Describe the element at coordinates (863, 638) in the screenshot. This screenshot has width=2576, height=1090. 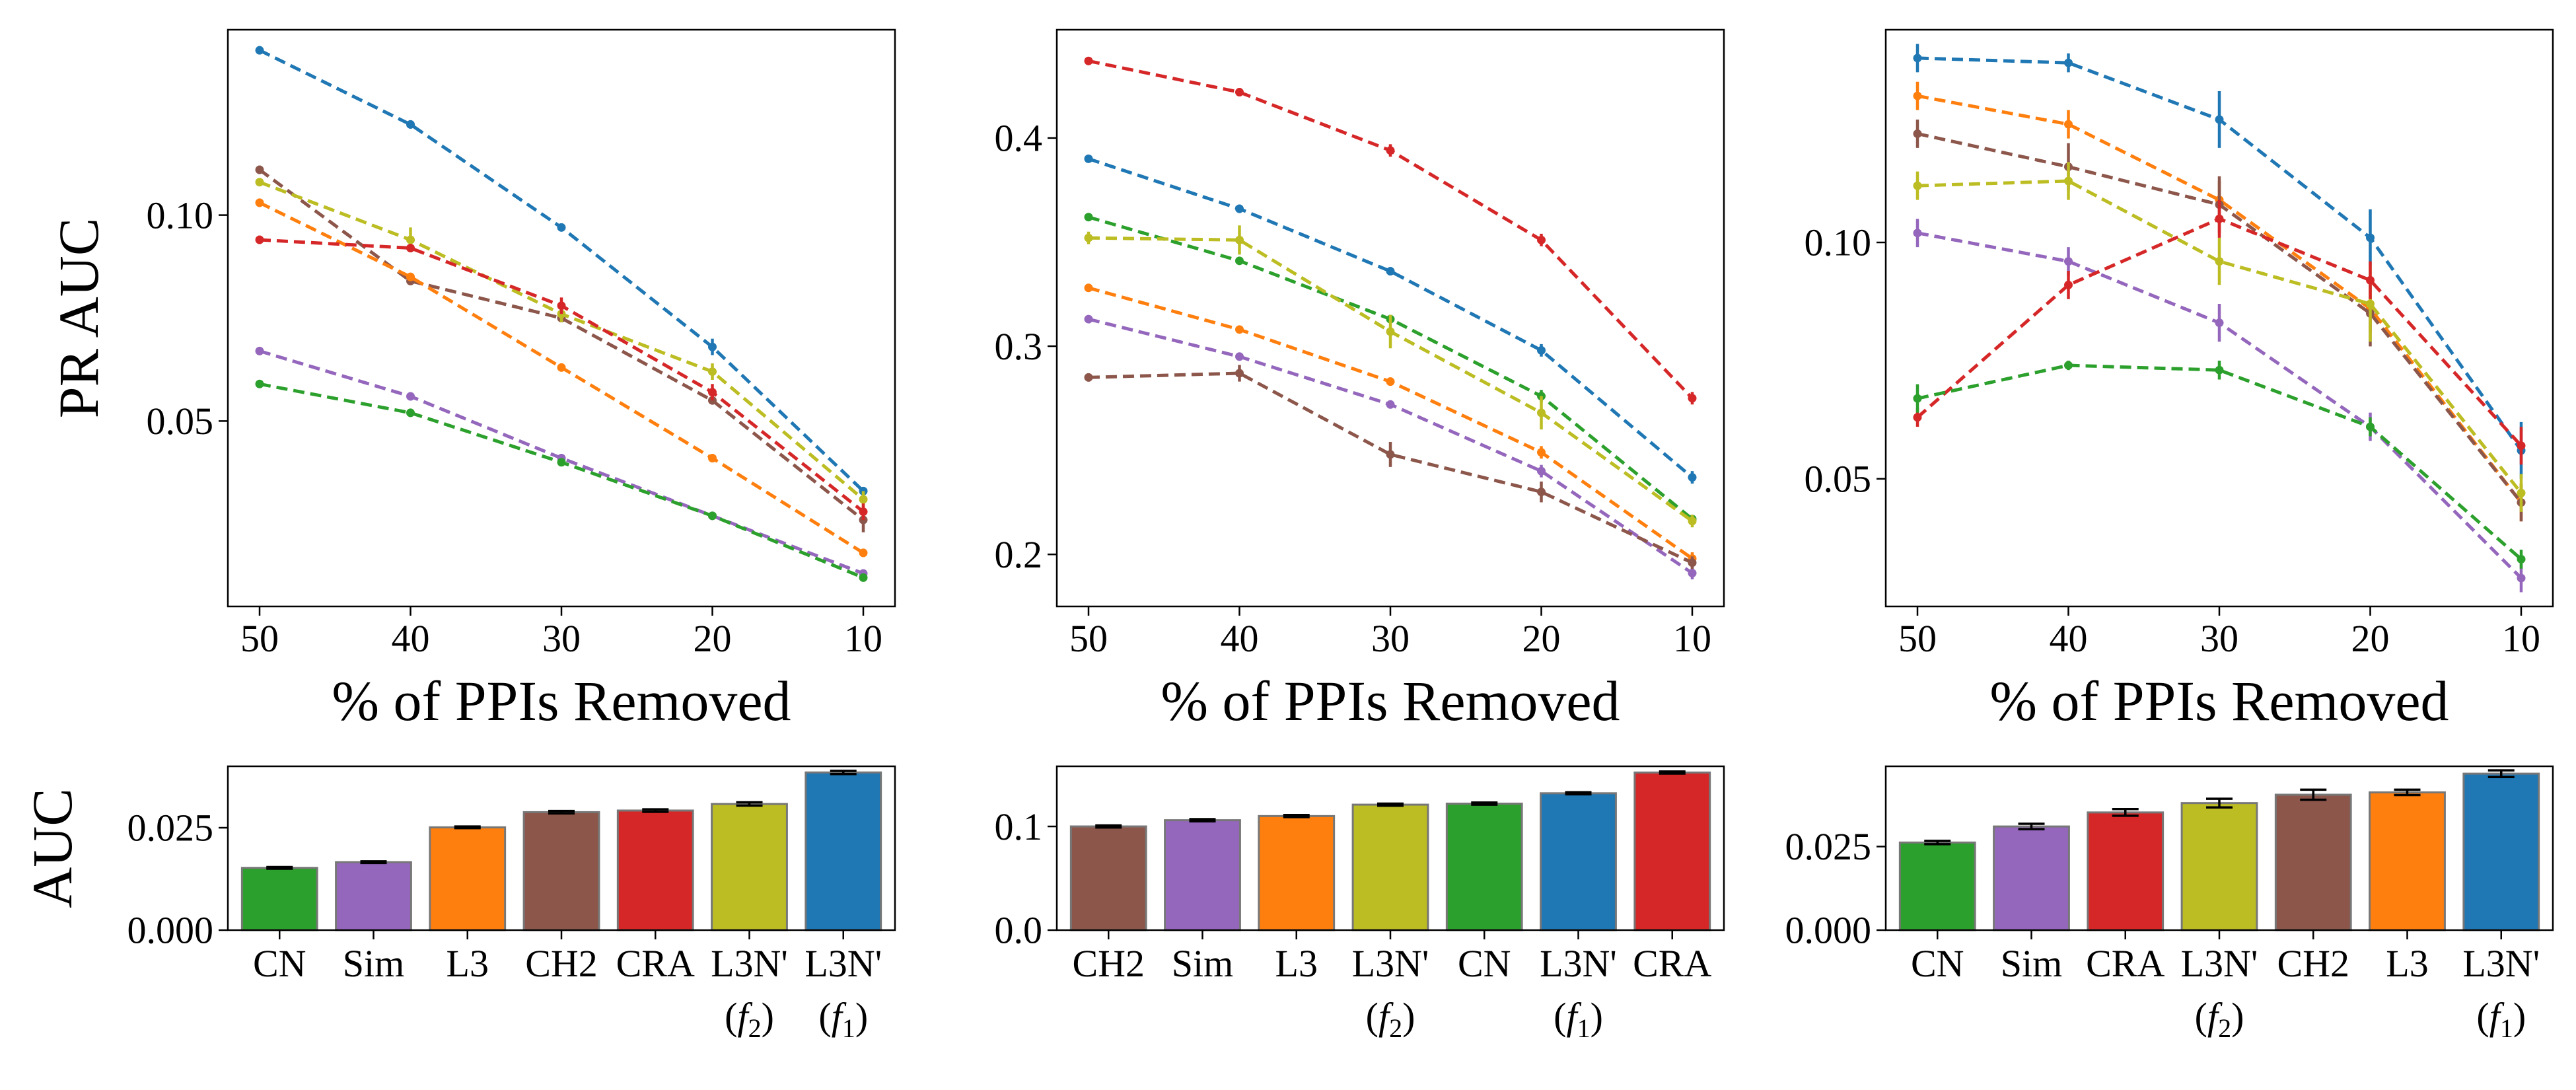
I see `x-tick-label: 10` at that location.